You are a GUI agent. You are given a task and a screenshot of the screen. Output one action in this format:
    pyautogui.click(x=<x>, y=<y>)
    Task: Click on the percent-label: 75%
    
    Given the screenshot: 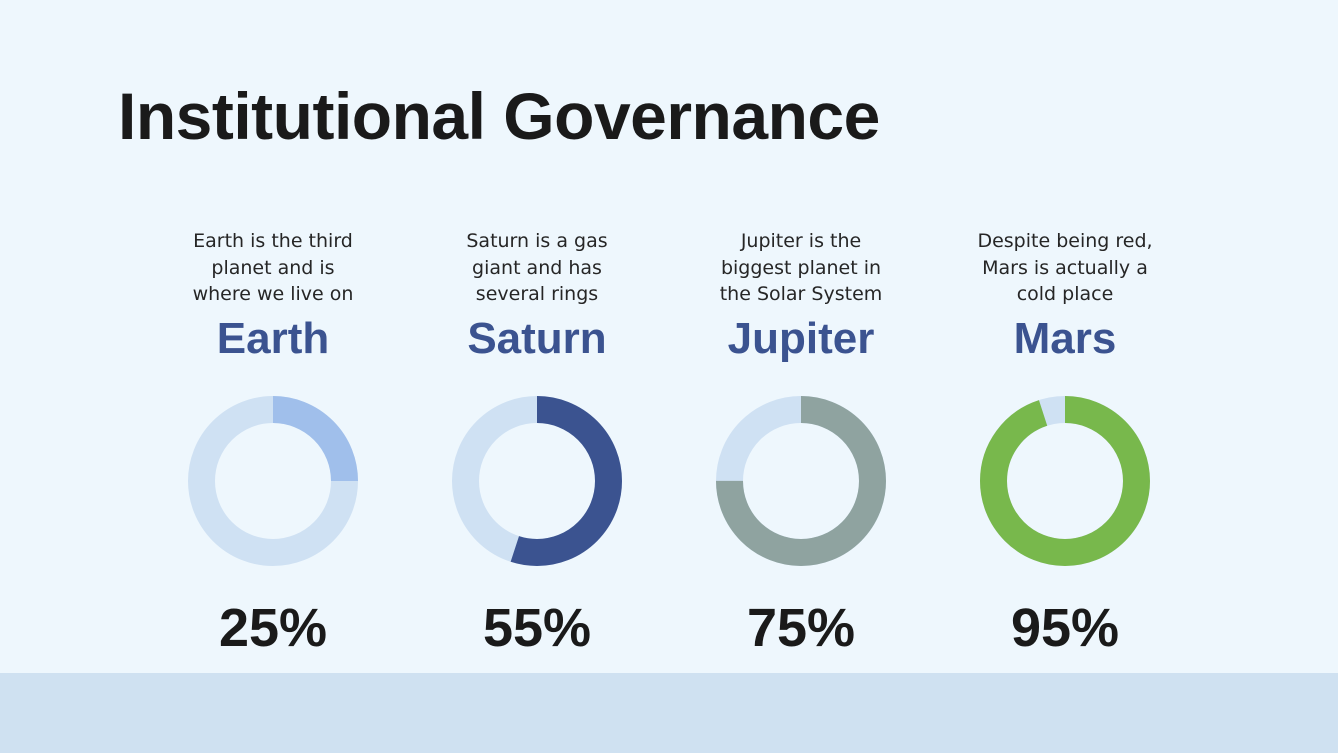 What is the action you would take?
    pyautogui.click(x=801, y=628)
    